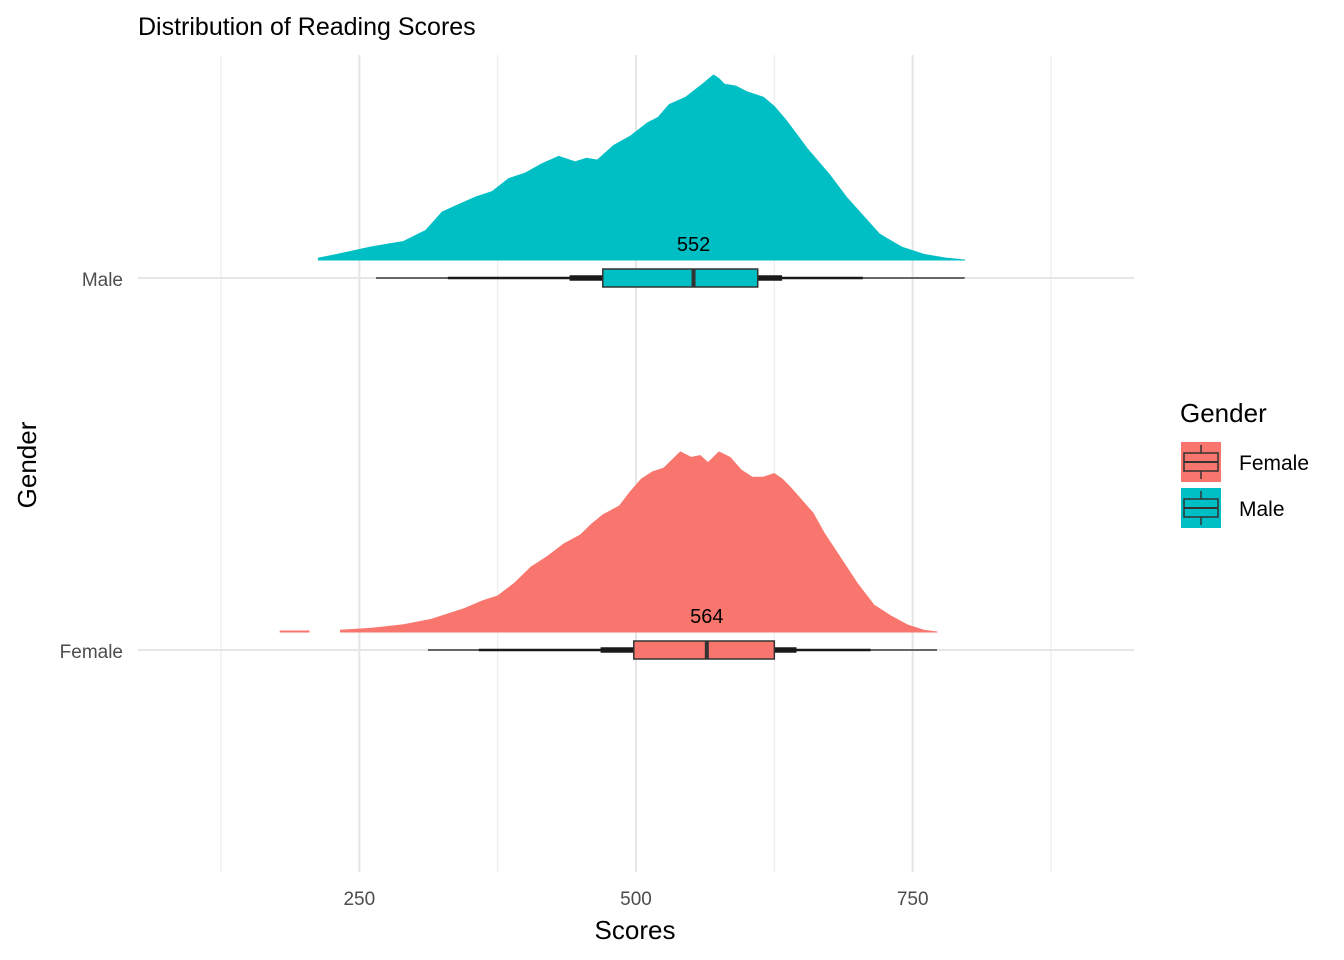  Describe the element at coordinates (1274, 463) in the screenshot. I see `legend-label-female: Female` at that location.